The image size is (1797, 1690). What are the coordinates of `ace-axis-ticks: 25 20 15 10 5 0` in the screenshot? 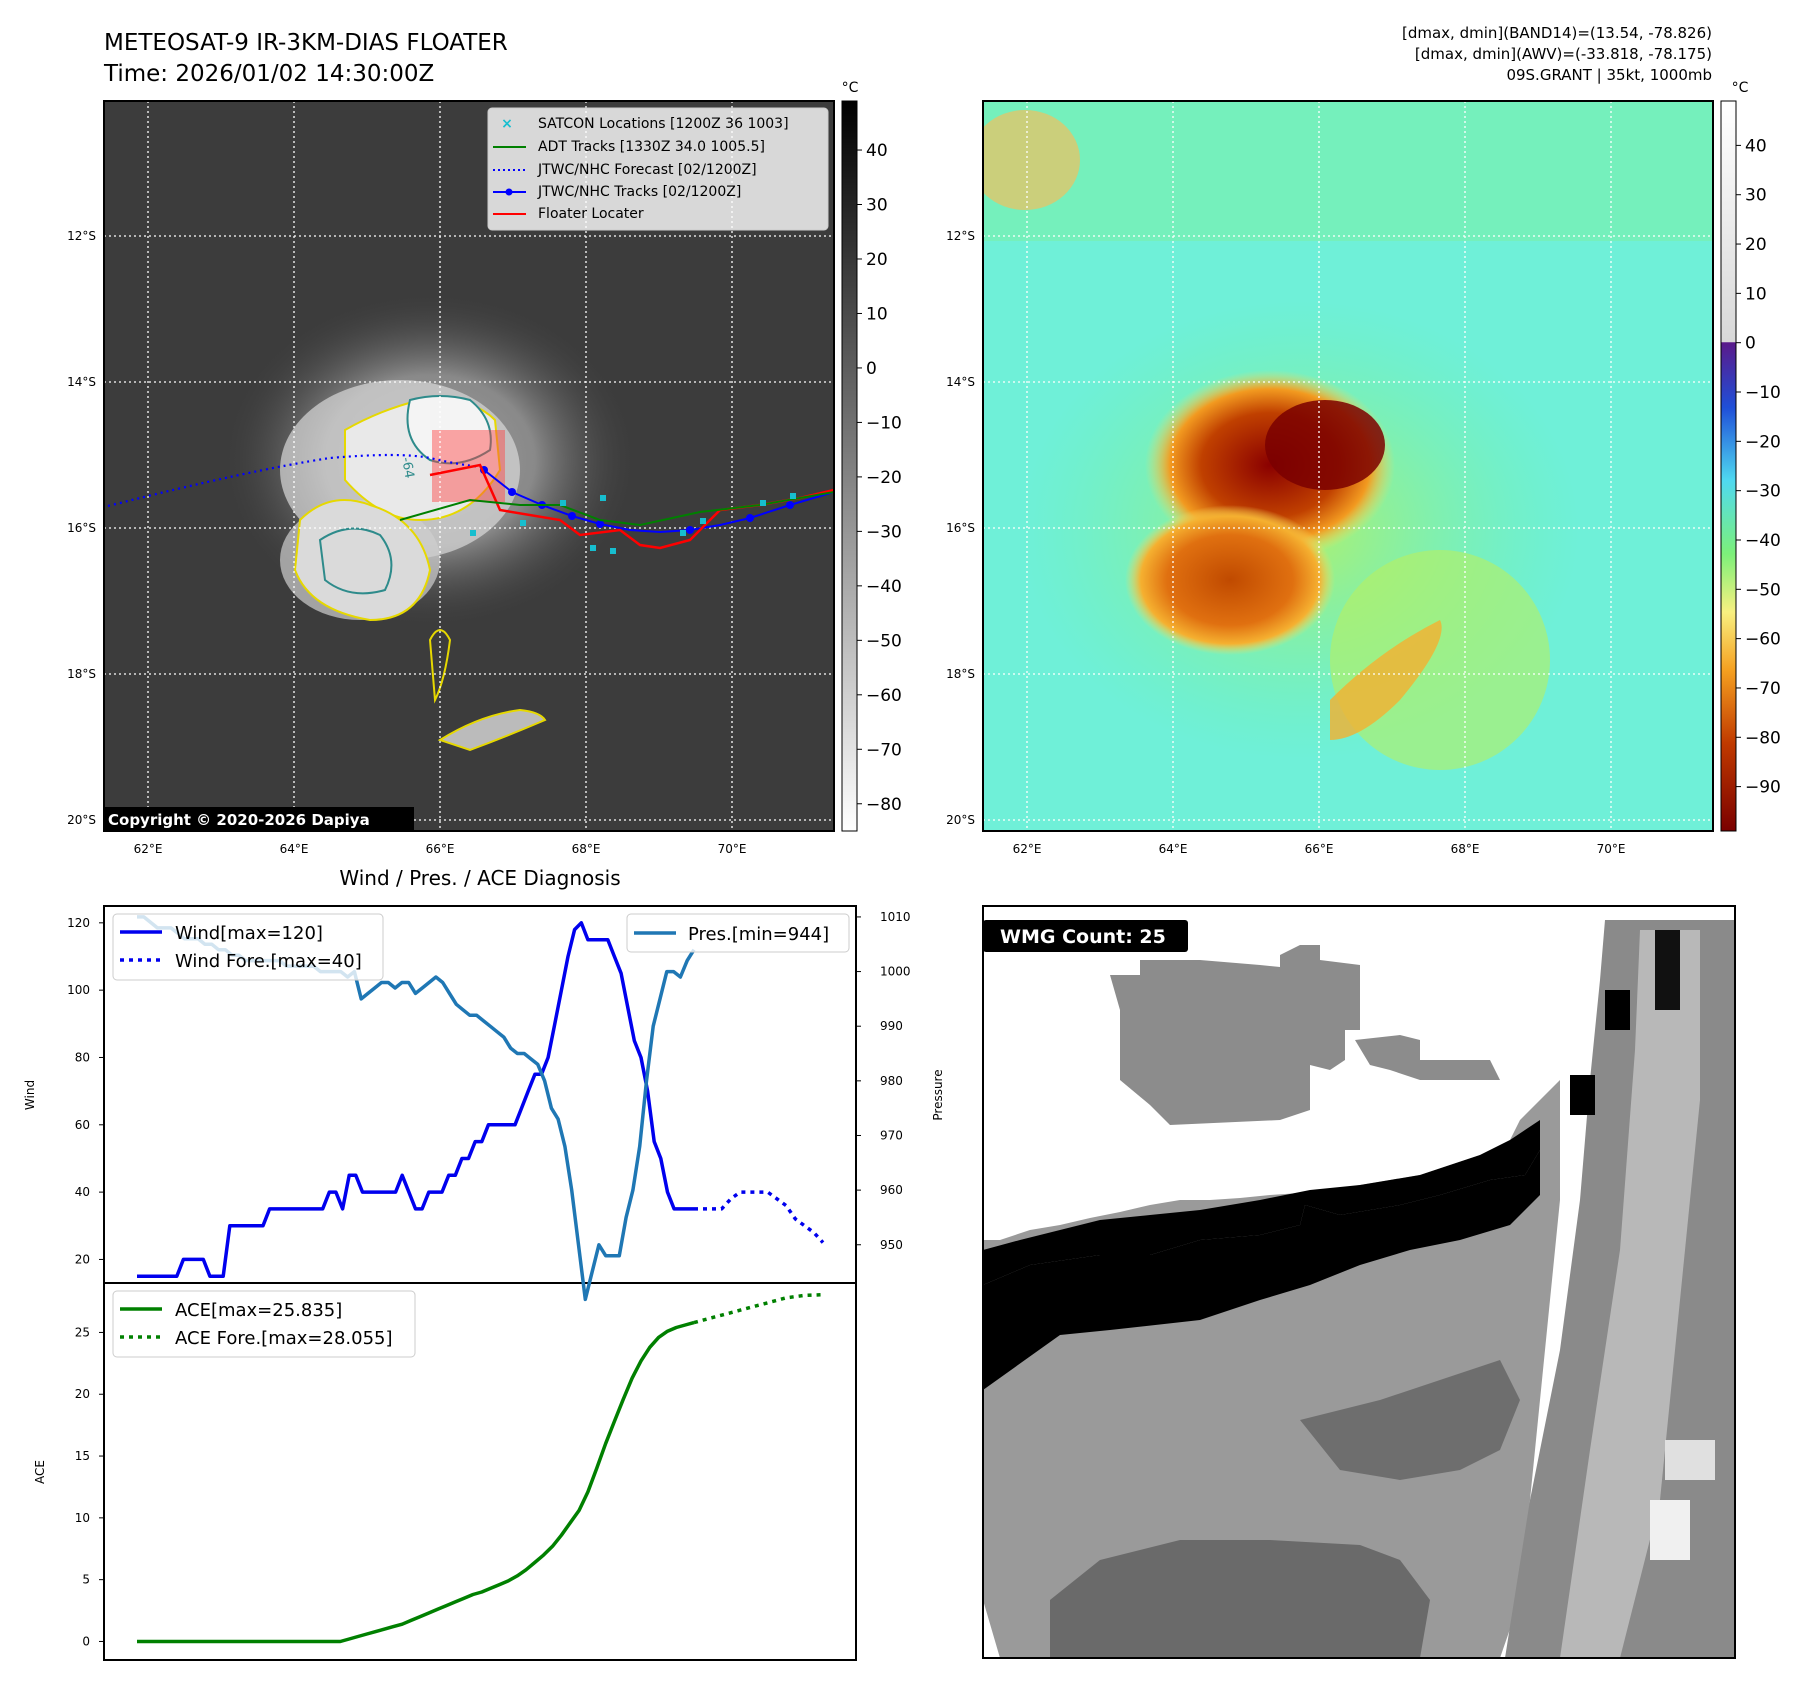 It's located at (89, 1486).